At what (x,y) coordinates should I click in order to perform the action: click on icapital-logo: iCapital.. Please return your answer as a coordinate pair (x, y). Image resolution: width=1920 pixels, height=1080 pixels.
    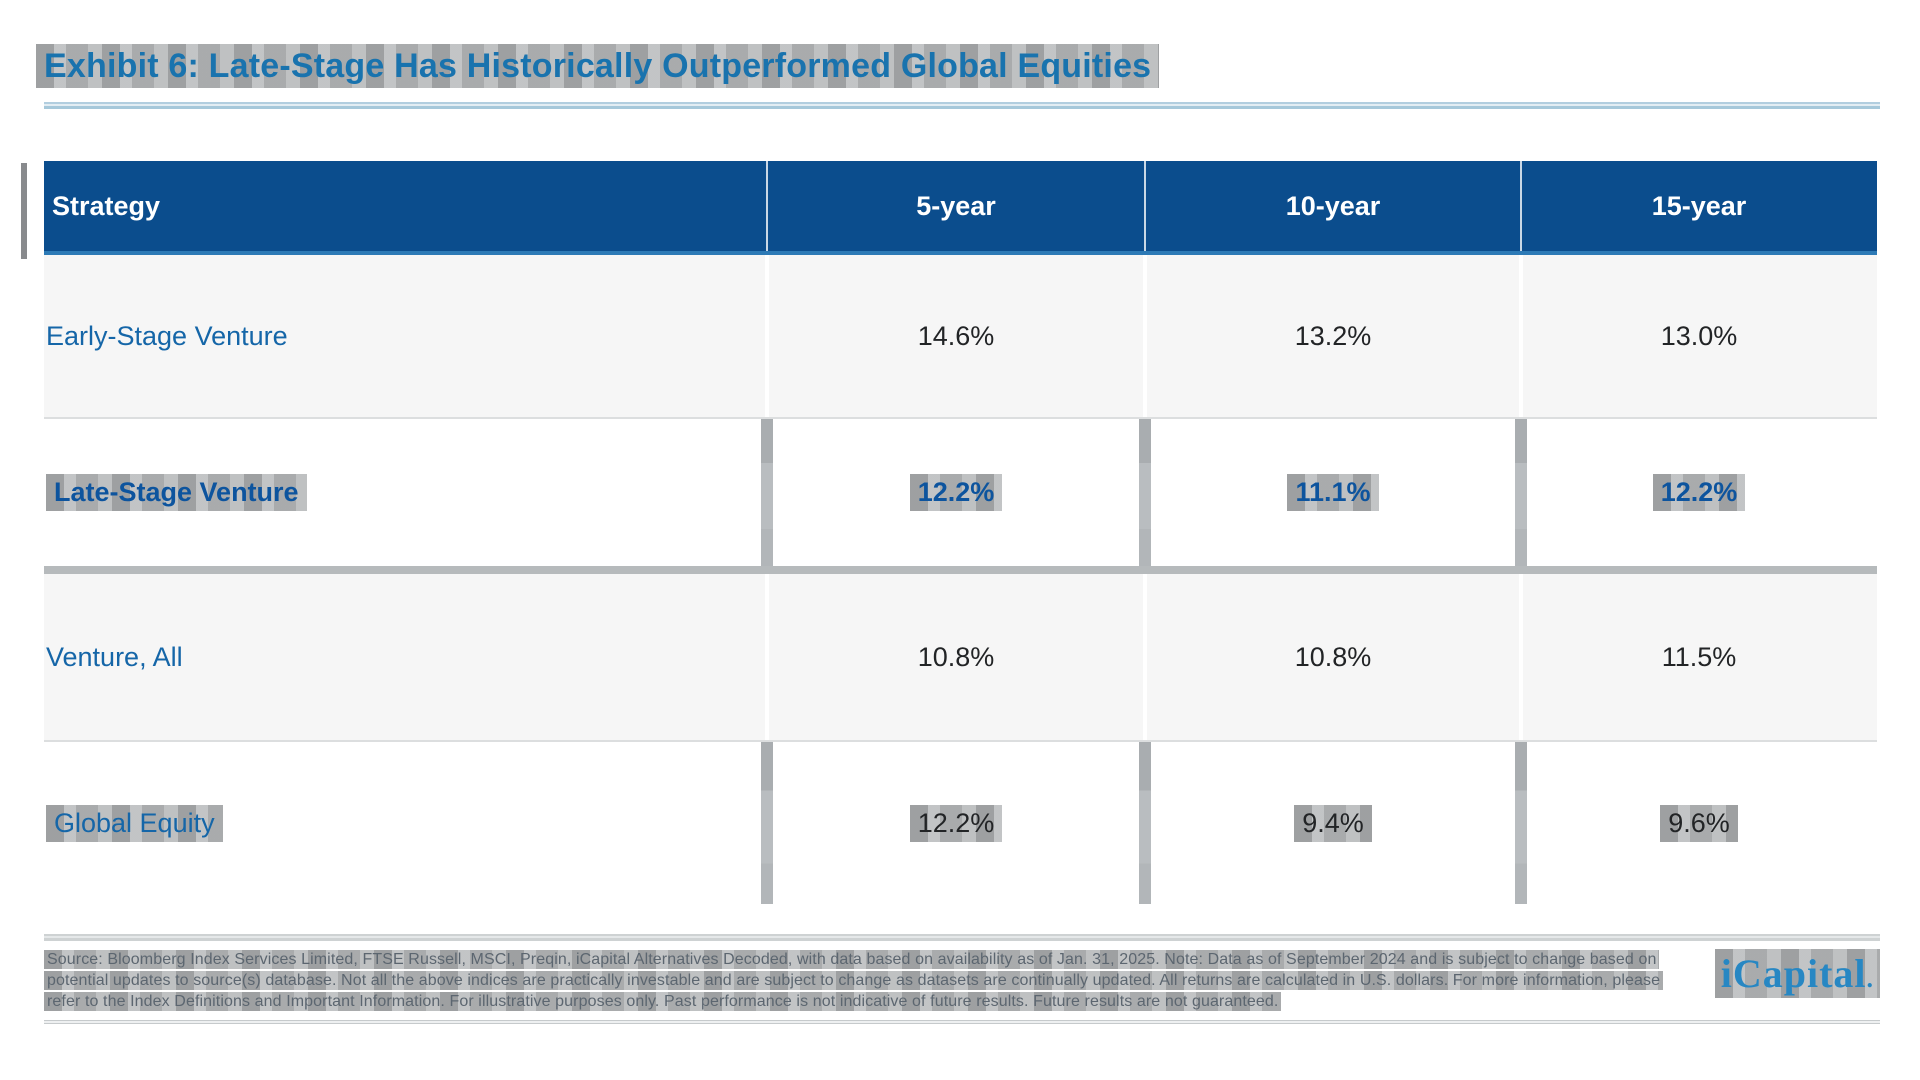
    Looking at the image, I should click on (1797, 974).